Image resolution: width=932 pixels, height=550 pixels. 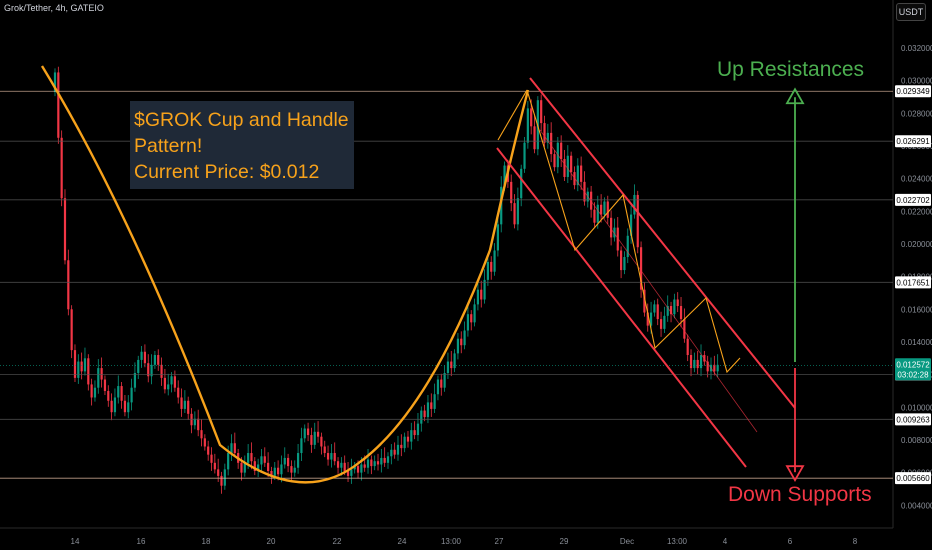 I want to click on y-tick-label: 0.010000, so click(x=916, y=407).